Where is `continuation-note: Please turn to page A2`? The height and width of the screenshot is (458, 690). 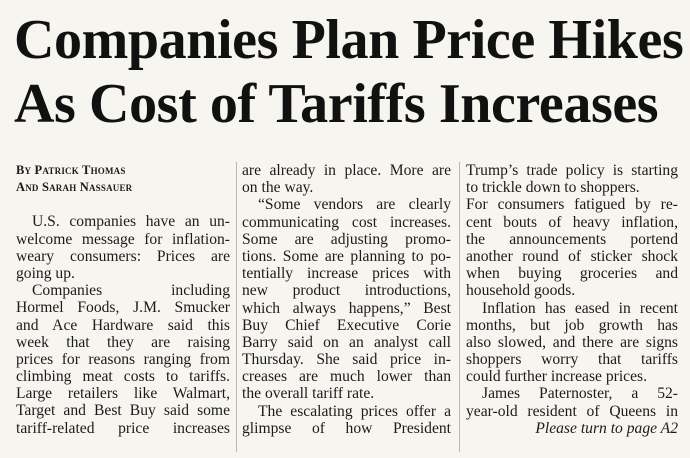 continuation-note: Please turn to page A2 is located at coordinates (606, 428).